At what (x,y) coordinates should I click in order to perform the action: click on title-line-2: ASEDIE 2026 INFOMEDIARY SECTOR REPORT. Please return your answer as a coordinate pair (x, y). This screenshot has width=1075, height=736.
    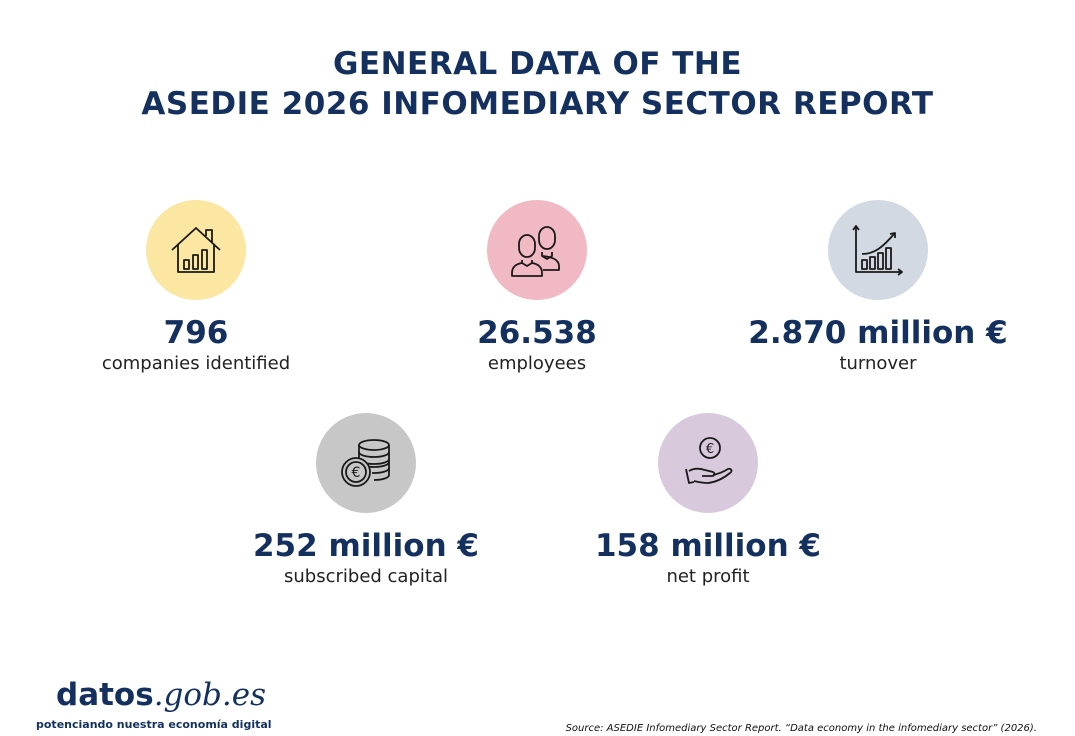
    Looking at the image, I should click on (537, 104).